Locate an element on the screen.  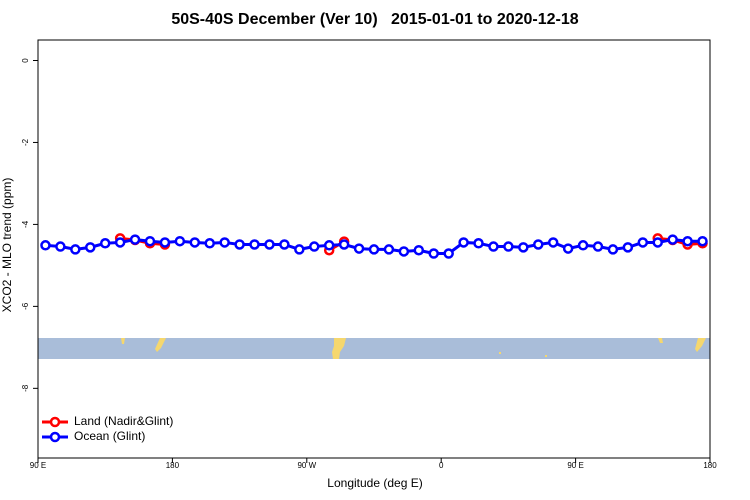
x-tick-label: 90 W is located at coordinates (306, 465).